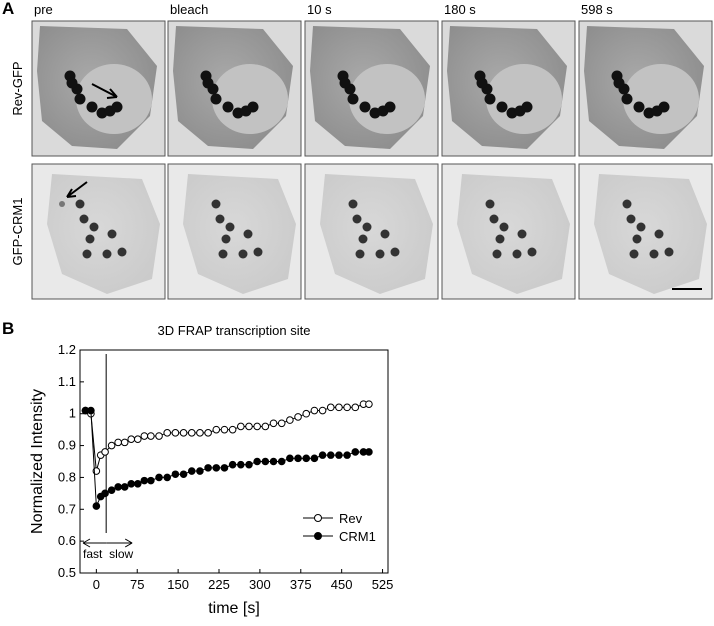 The image size is (714, 626). Describe the element at coordinates (260, 584) in the screenshot. I see `x-tick-label: 300` at that location.